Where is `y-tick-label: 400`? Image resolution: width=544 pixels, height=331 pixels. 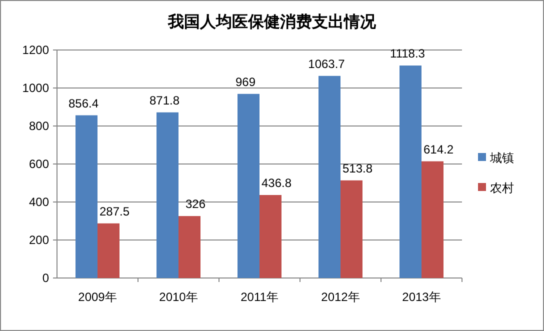
y-tick-label: 400 is located at coordinates (39, 202).